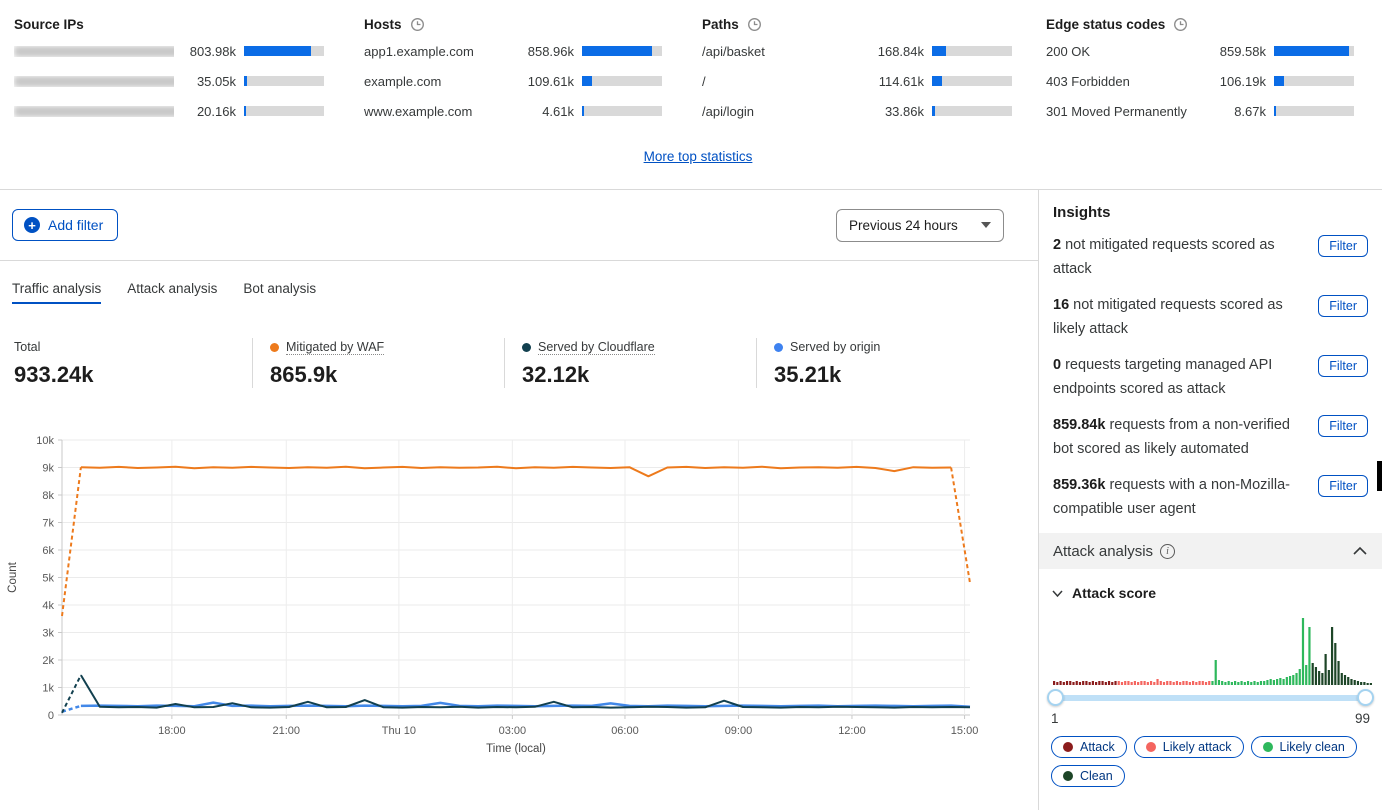 The width and height of the screenshot is (1382, 810). I want to click on legend-label: Clean, so click(1096, 776).